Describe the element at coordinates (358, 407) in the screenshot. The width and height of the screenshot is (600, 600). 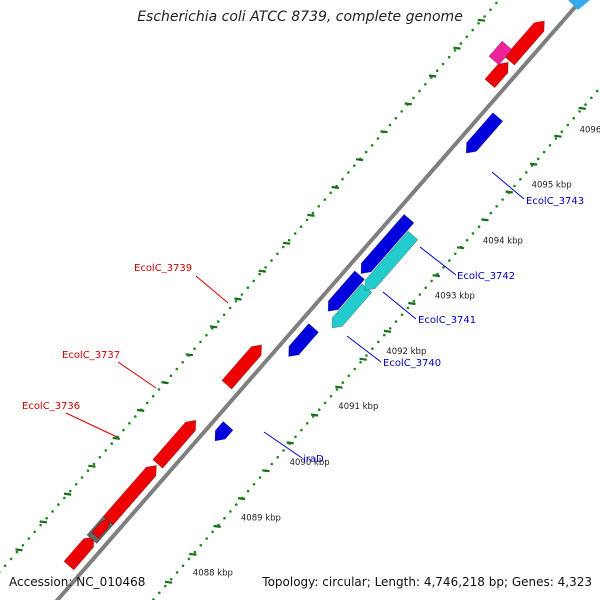
I see `tick-label: 4091 kbp` at that location.